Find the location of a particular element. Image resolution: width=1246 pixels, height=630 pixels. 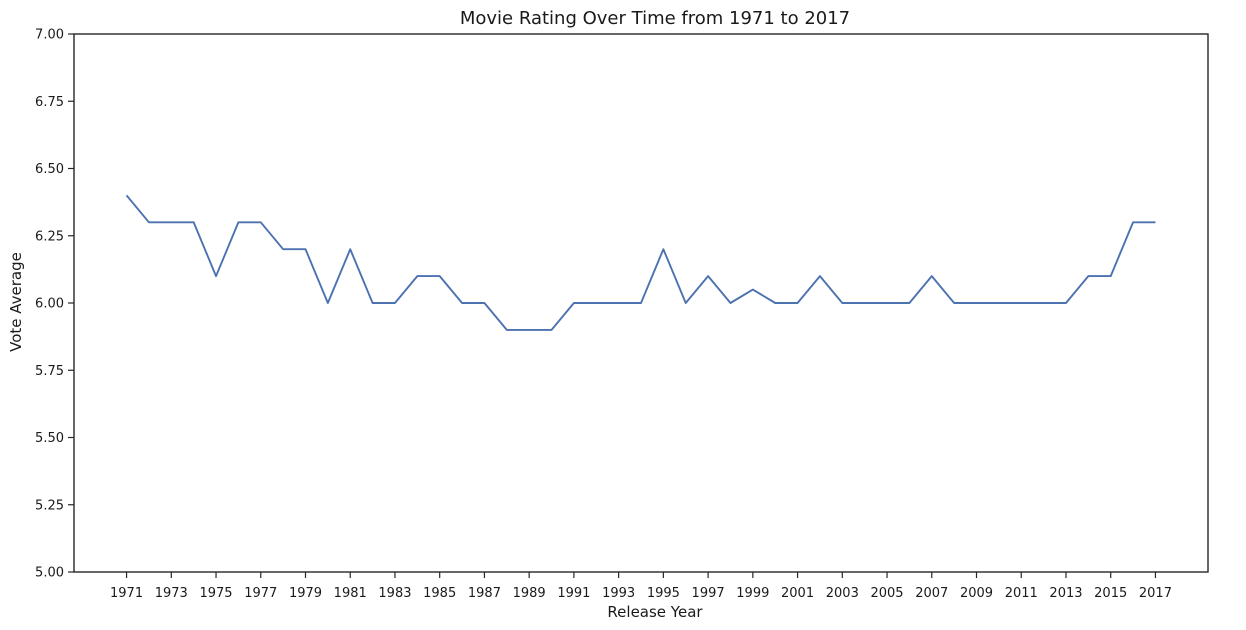

y-tick-label: 5.00 is located at coordinates (49, 573).